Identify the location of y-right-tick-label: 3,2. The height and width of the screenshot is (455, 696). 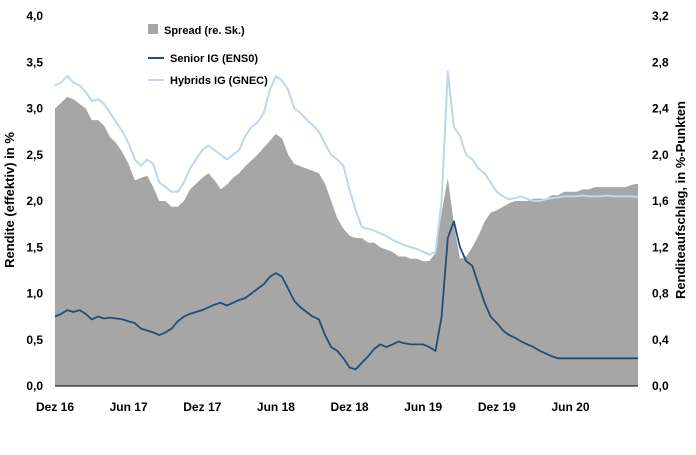
(660, 16).